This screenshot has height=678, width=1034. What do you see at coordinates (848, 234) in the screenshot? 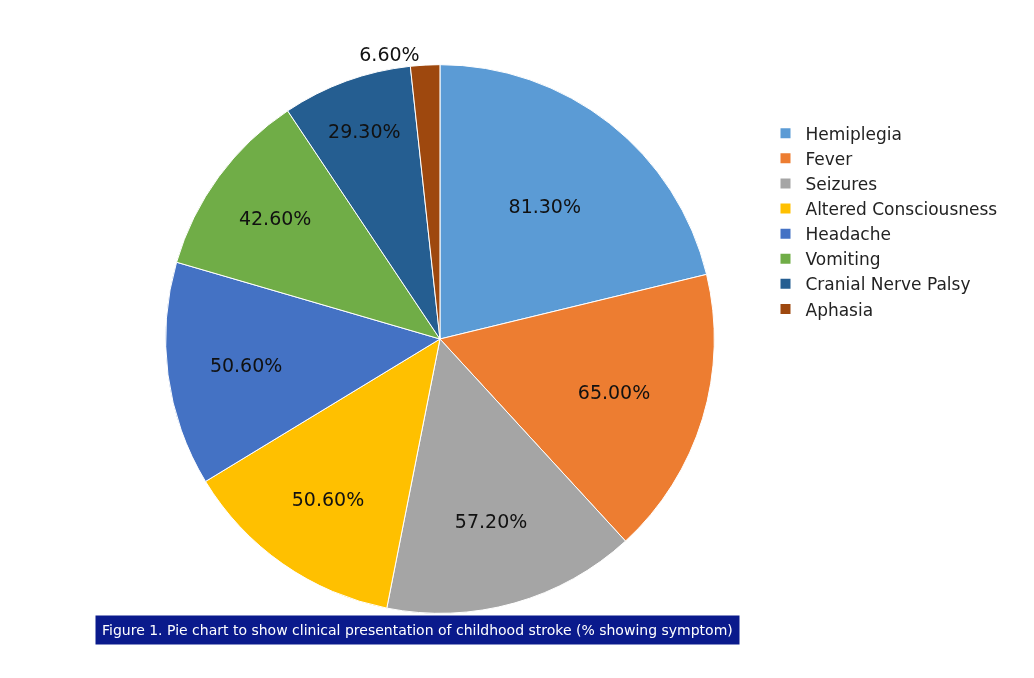
I see `legend-label: Headache` at bounding box center [848, 234].